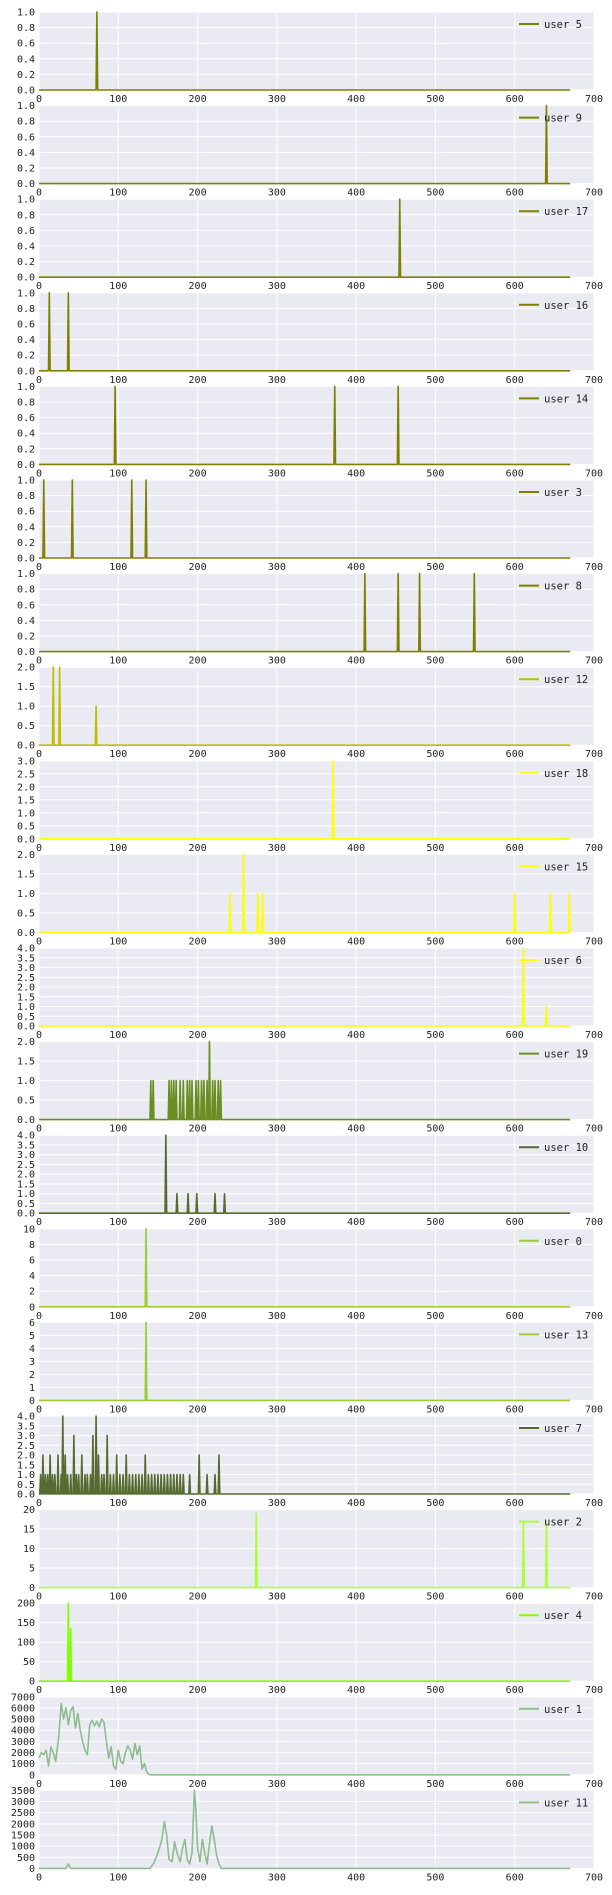  What do you see at coordinates (32, 1292) in the screenshot?
I see `y-tick-label: 2` at bounding box center [32, 1292].